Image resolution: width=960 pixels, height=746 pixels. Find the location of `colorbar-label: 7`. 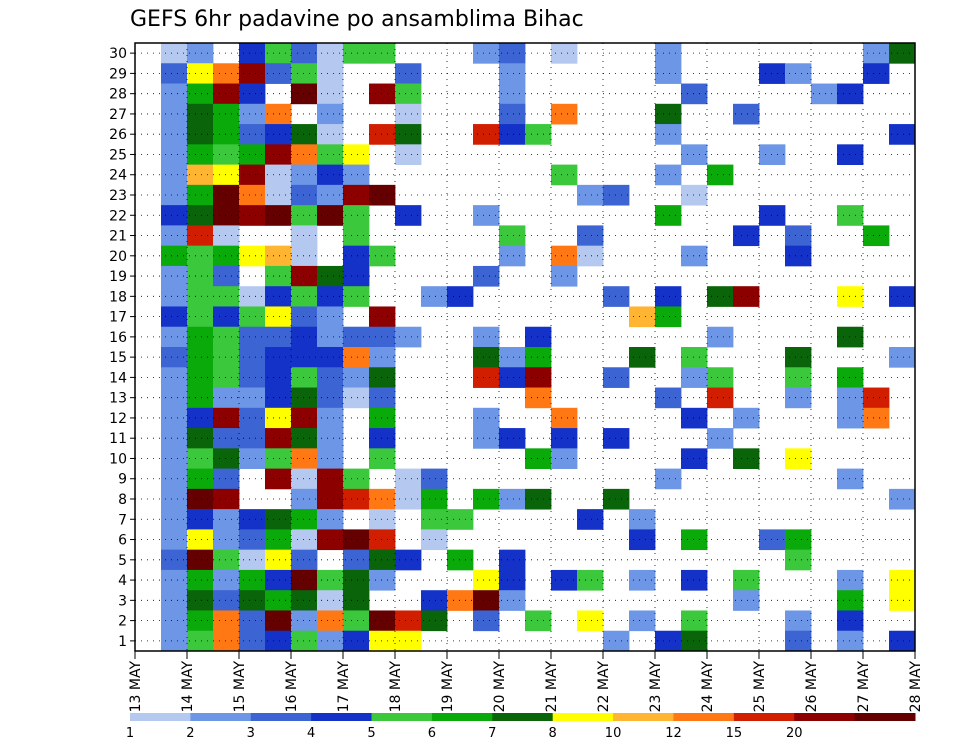

colorbar-label: 7 is located at coordinates (492, 733).